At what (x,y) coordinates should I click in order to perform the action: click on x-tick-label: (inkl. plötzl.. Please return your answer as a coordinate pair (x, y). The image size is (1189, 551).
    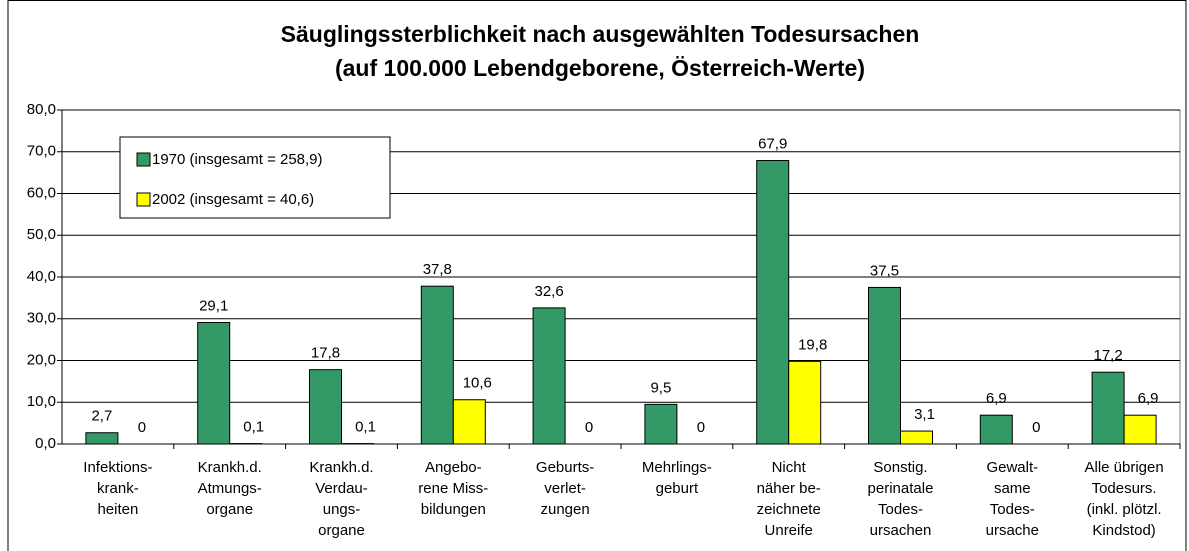
    Looking at the image, I should click on (1124, 509).